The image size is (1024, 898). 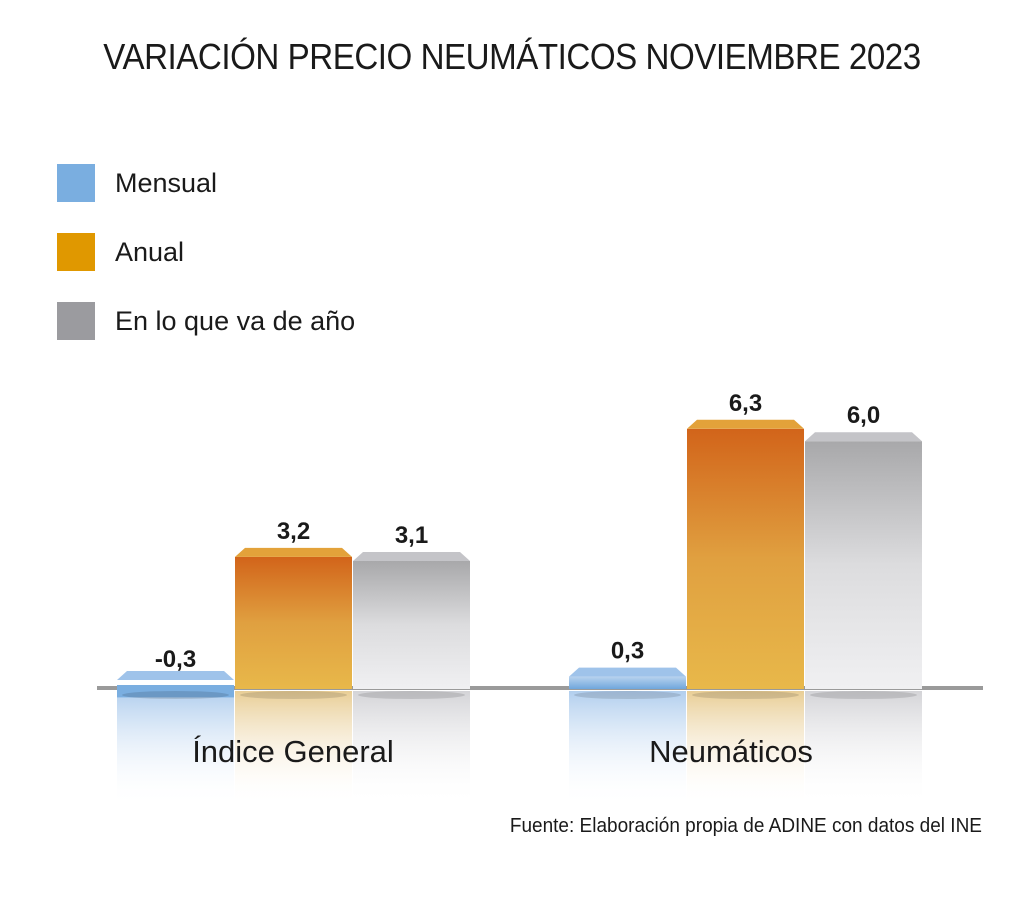 What do you see at coordinates (76, 321) in the screenshot?
I see `legend-swatch-ytd` at bounding box center [76, 321].